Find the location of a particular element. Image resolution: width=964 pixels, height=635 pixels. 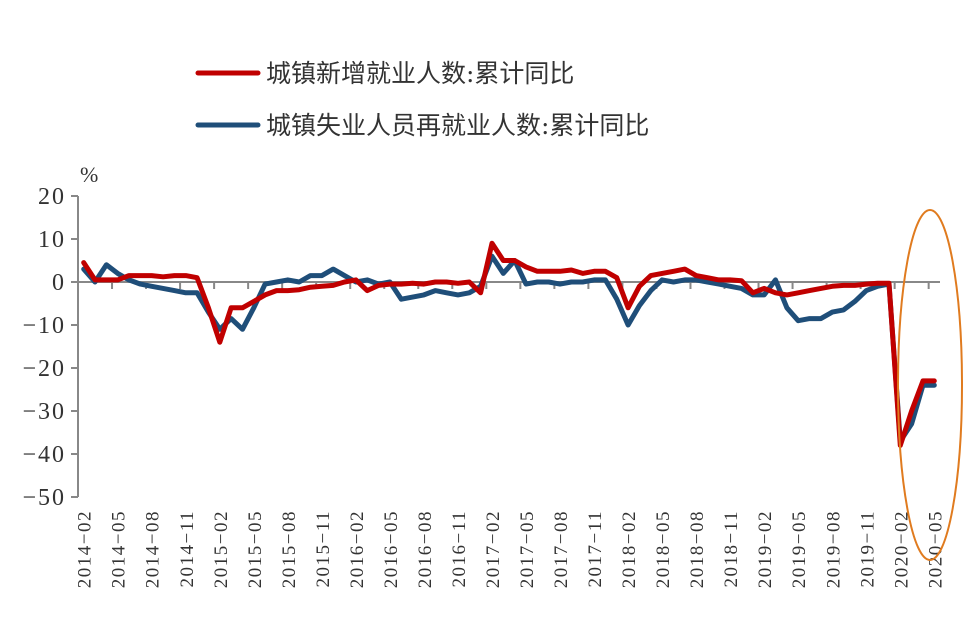

x-tick-label: 2019−08 is located at coordinates (833, 549).